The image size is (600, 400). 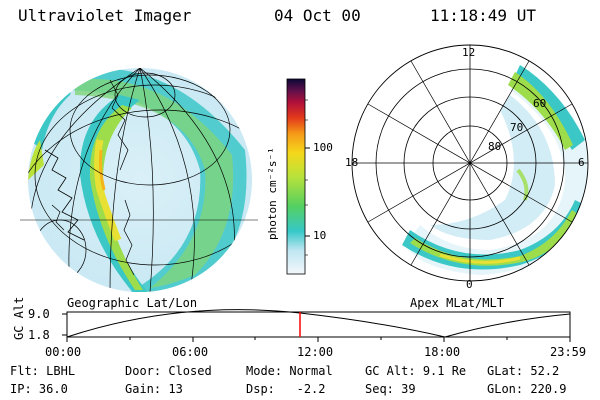 What do you see at coordinates (540, 103) in the screenshot?
I see `mlat-label-60: 60` at bounding box center [540, 103].